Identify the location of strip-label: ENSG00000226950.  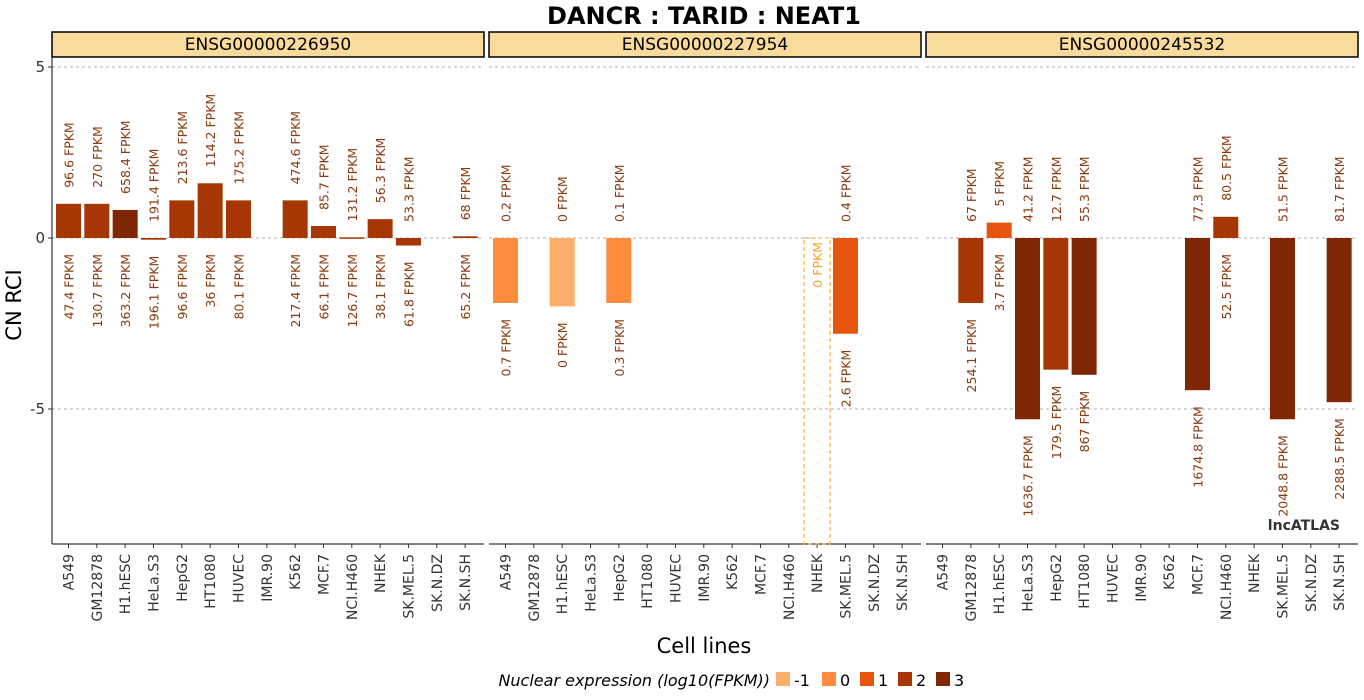
(268, 45).